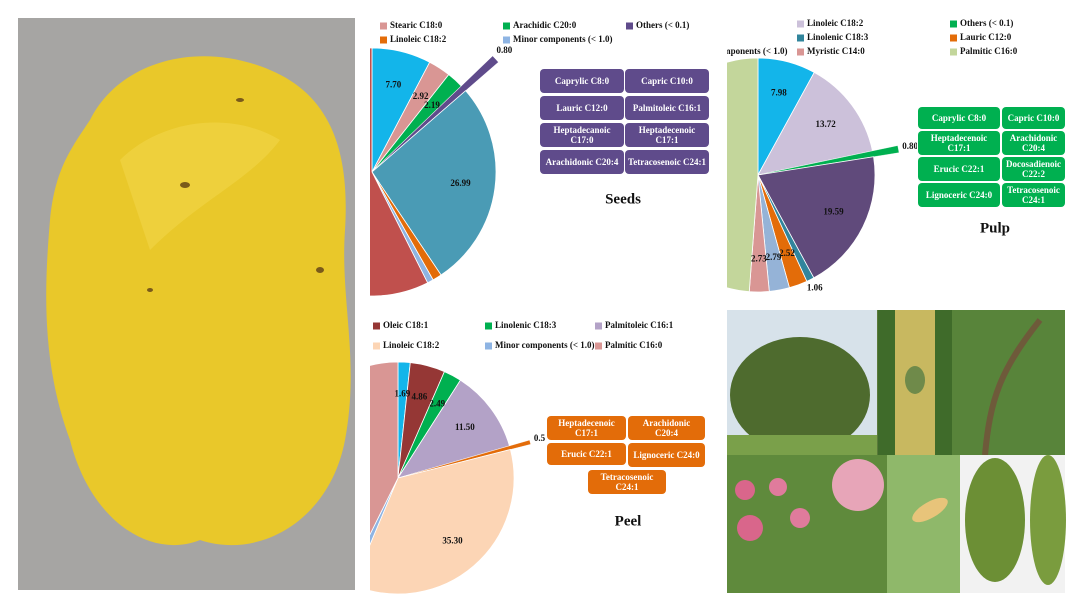 This screenshot has height=608, width=1080. Describe the element at coordinates (403, 394) in the screenshot. I see `value-label: 1.69` at that location.